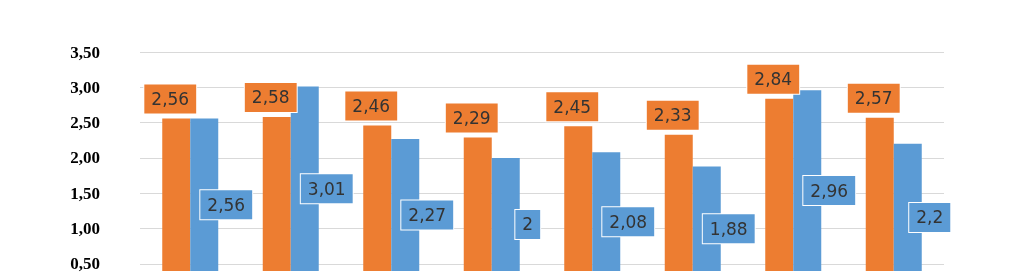  I want to click on y-tick-label: 3,00, so click(85, 87).